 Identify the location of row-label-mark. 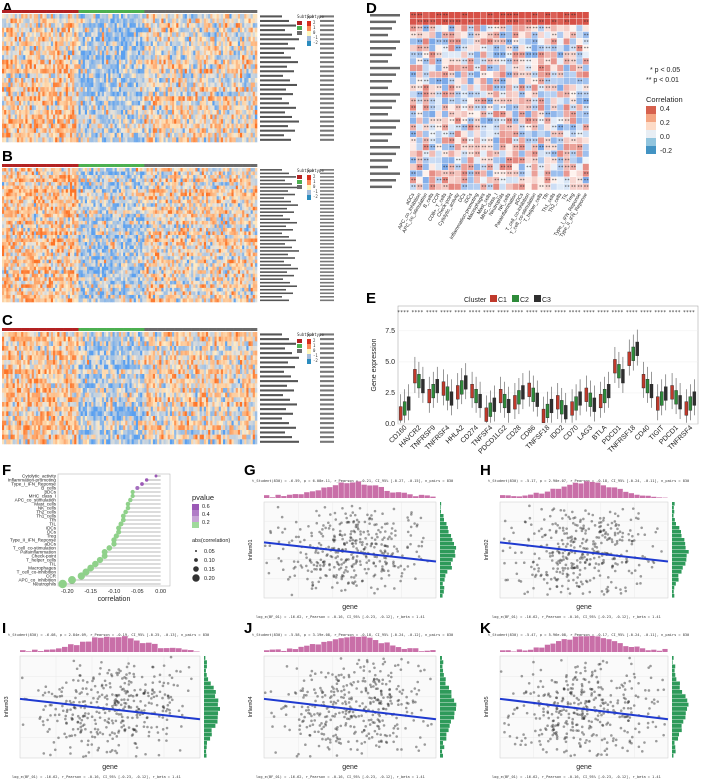
(274, 20).